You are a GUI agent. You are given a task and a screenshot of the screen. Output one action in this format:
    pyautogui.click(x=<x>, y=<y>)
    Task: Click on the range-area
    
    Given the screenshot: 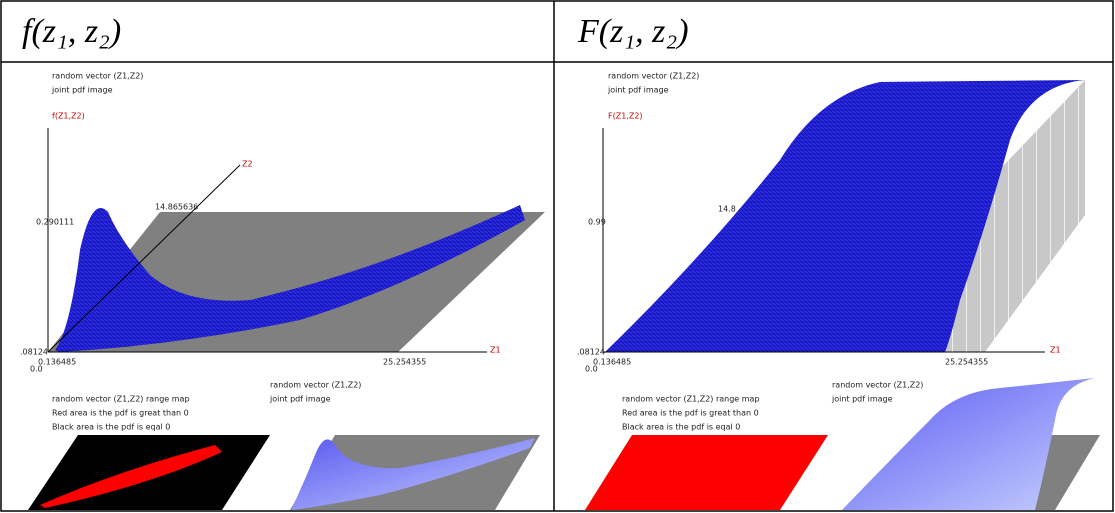 What is the action you would take?
    pyautogui.click(x=131, y=476)
    